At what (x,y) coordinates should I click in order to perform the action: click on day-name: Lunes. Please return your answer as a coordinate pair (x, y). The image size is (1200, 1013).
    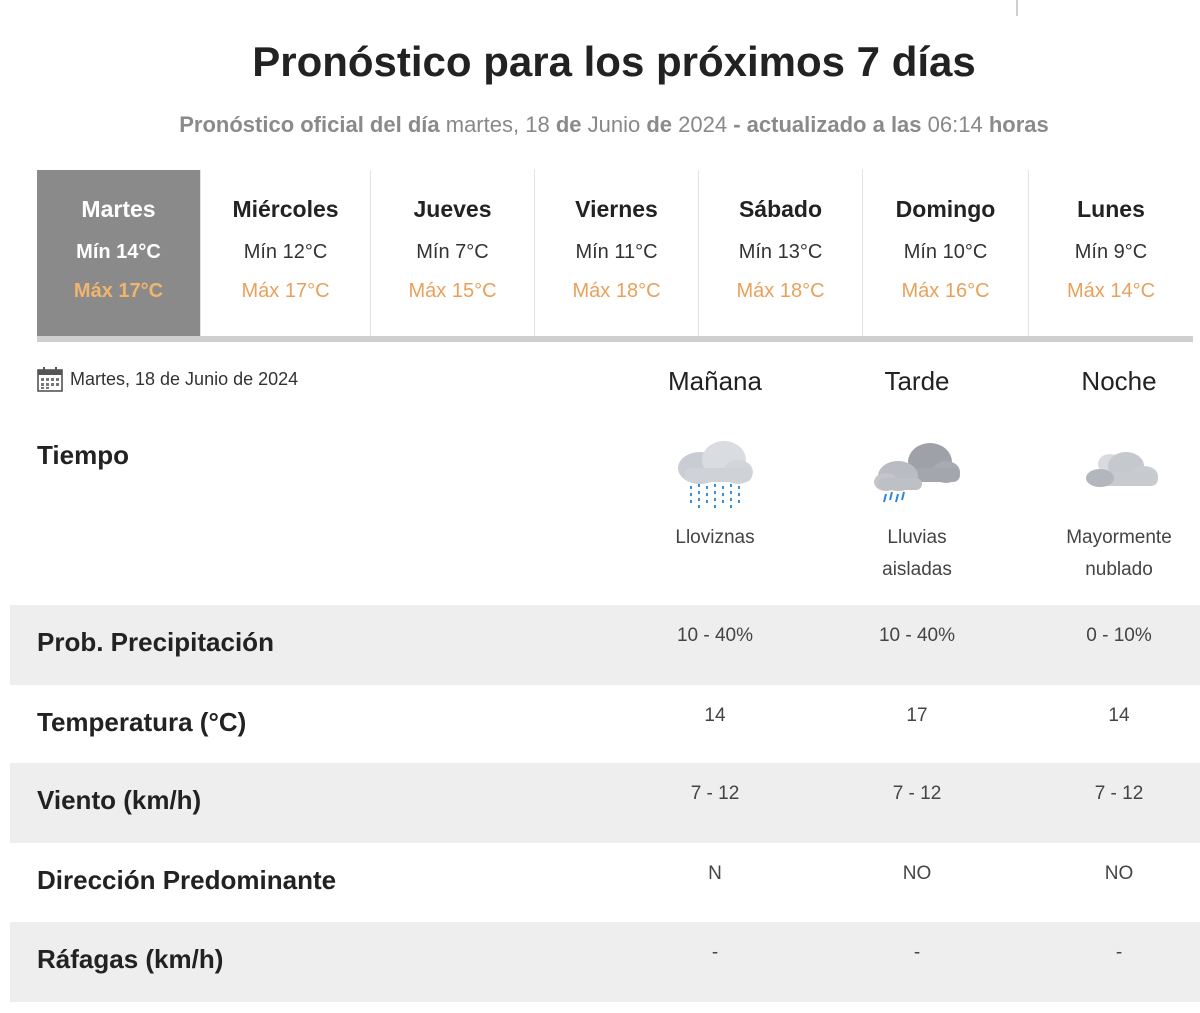
    Looking at the image, I should click on (1111, 209).